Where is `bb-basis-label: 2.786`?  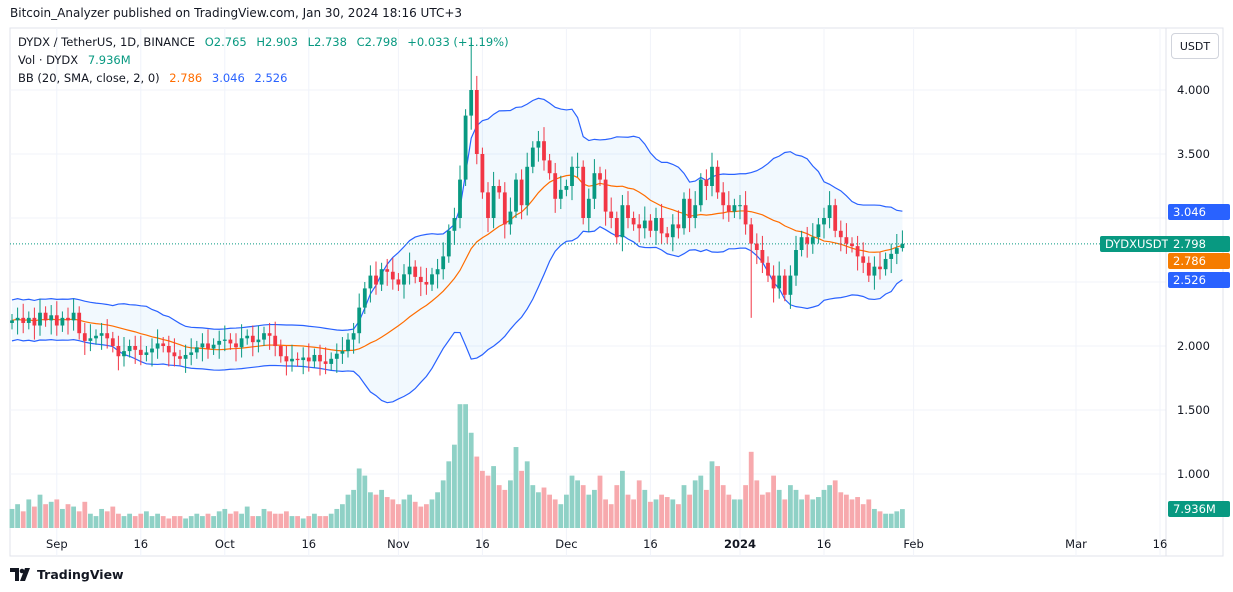 bb-basis-label: 2.786 is located at coordinates (1199, 261).